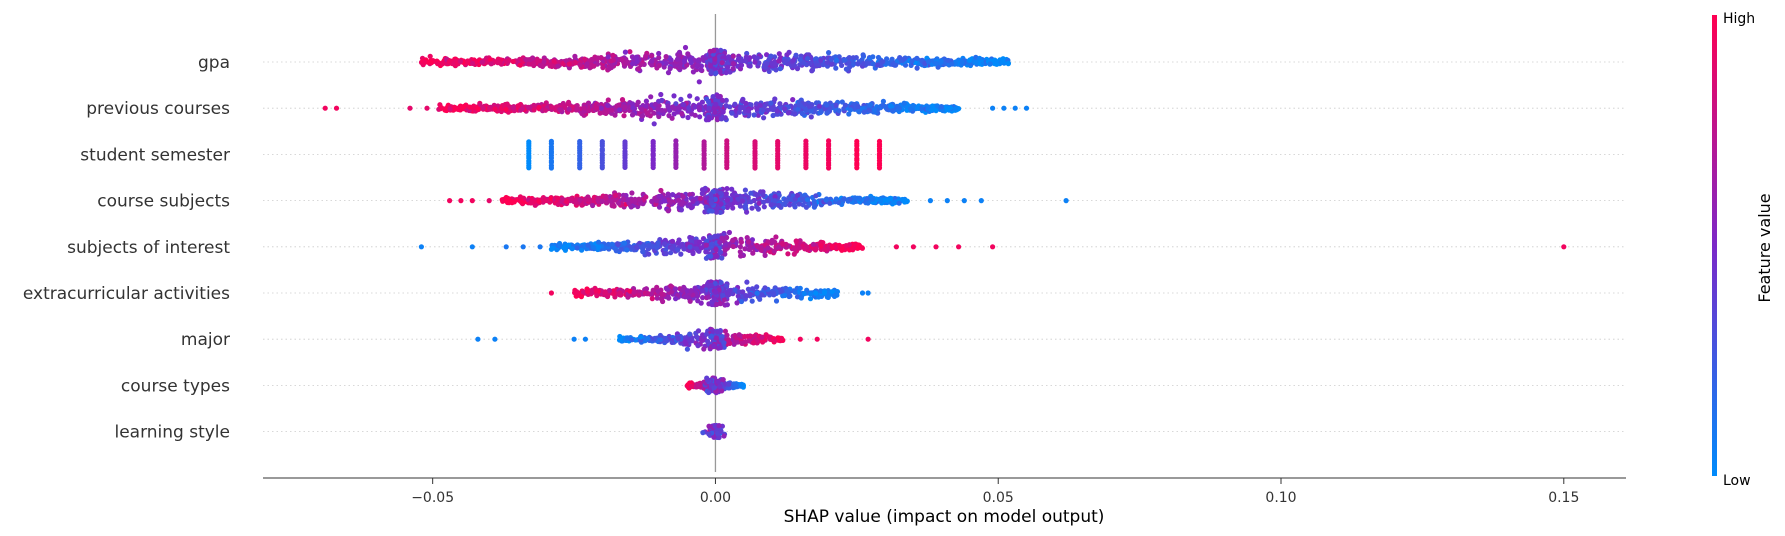  Describe the element at coordinates (1739, 19) in the screenshot. I see `colorbar-high-label: High` at that location.